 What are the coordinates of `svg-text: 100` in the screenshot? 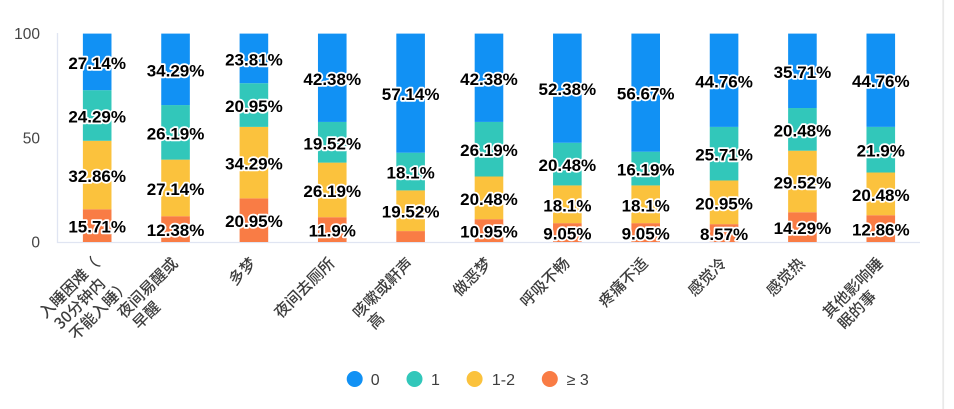 It's located at (27, 34).